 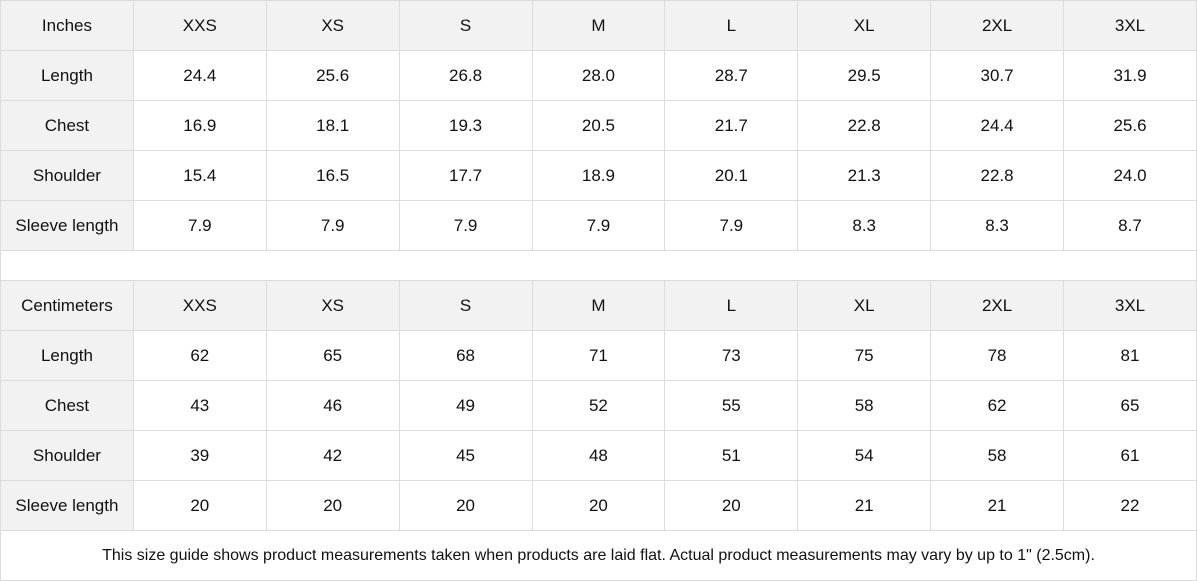 I want to click on measurement-value: 78, so click(x=997, y=355).